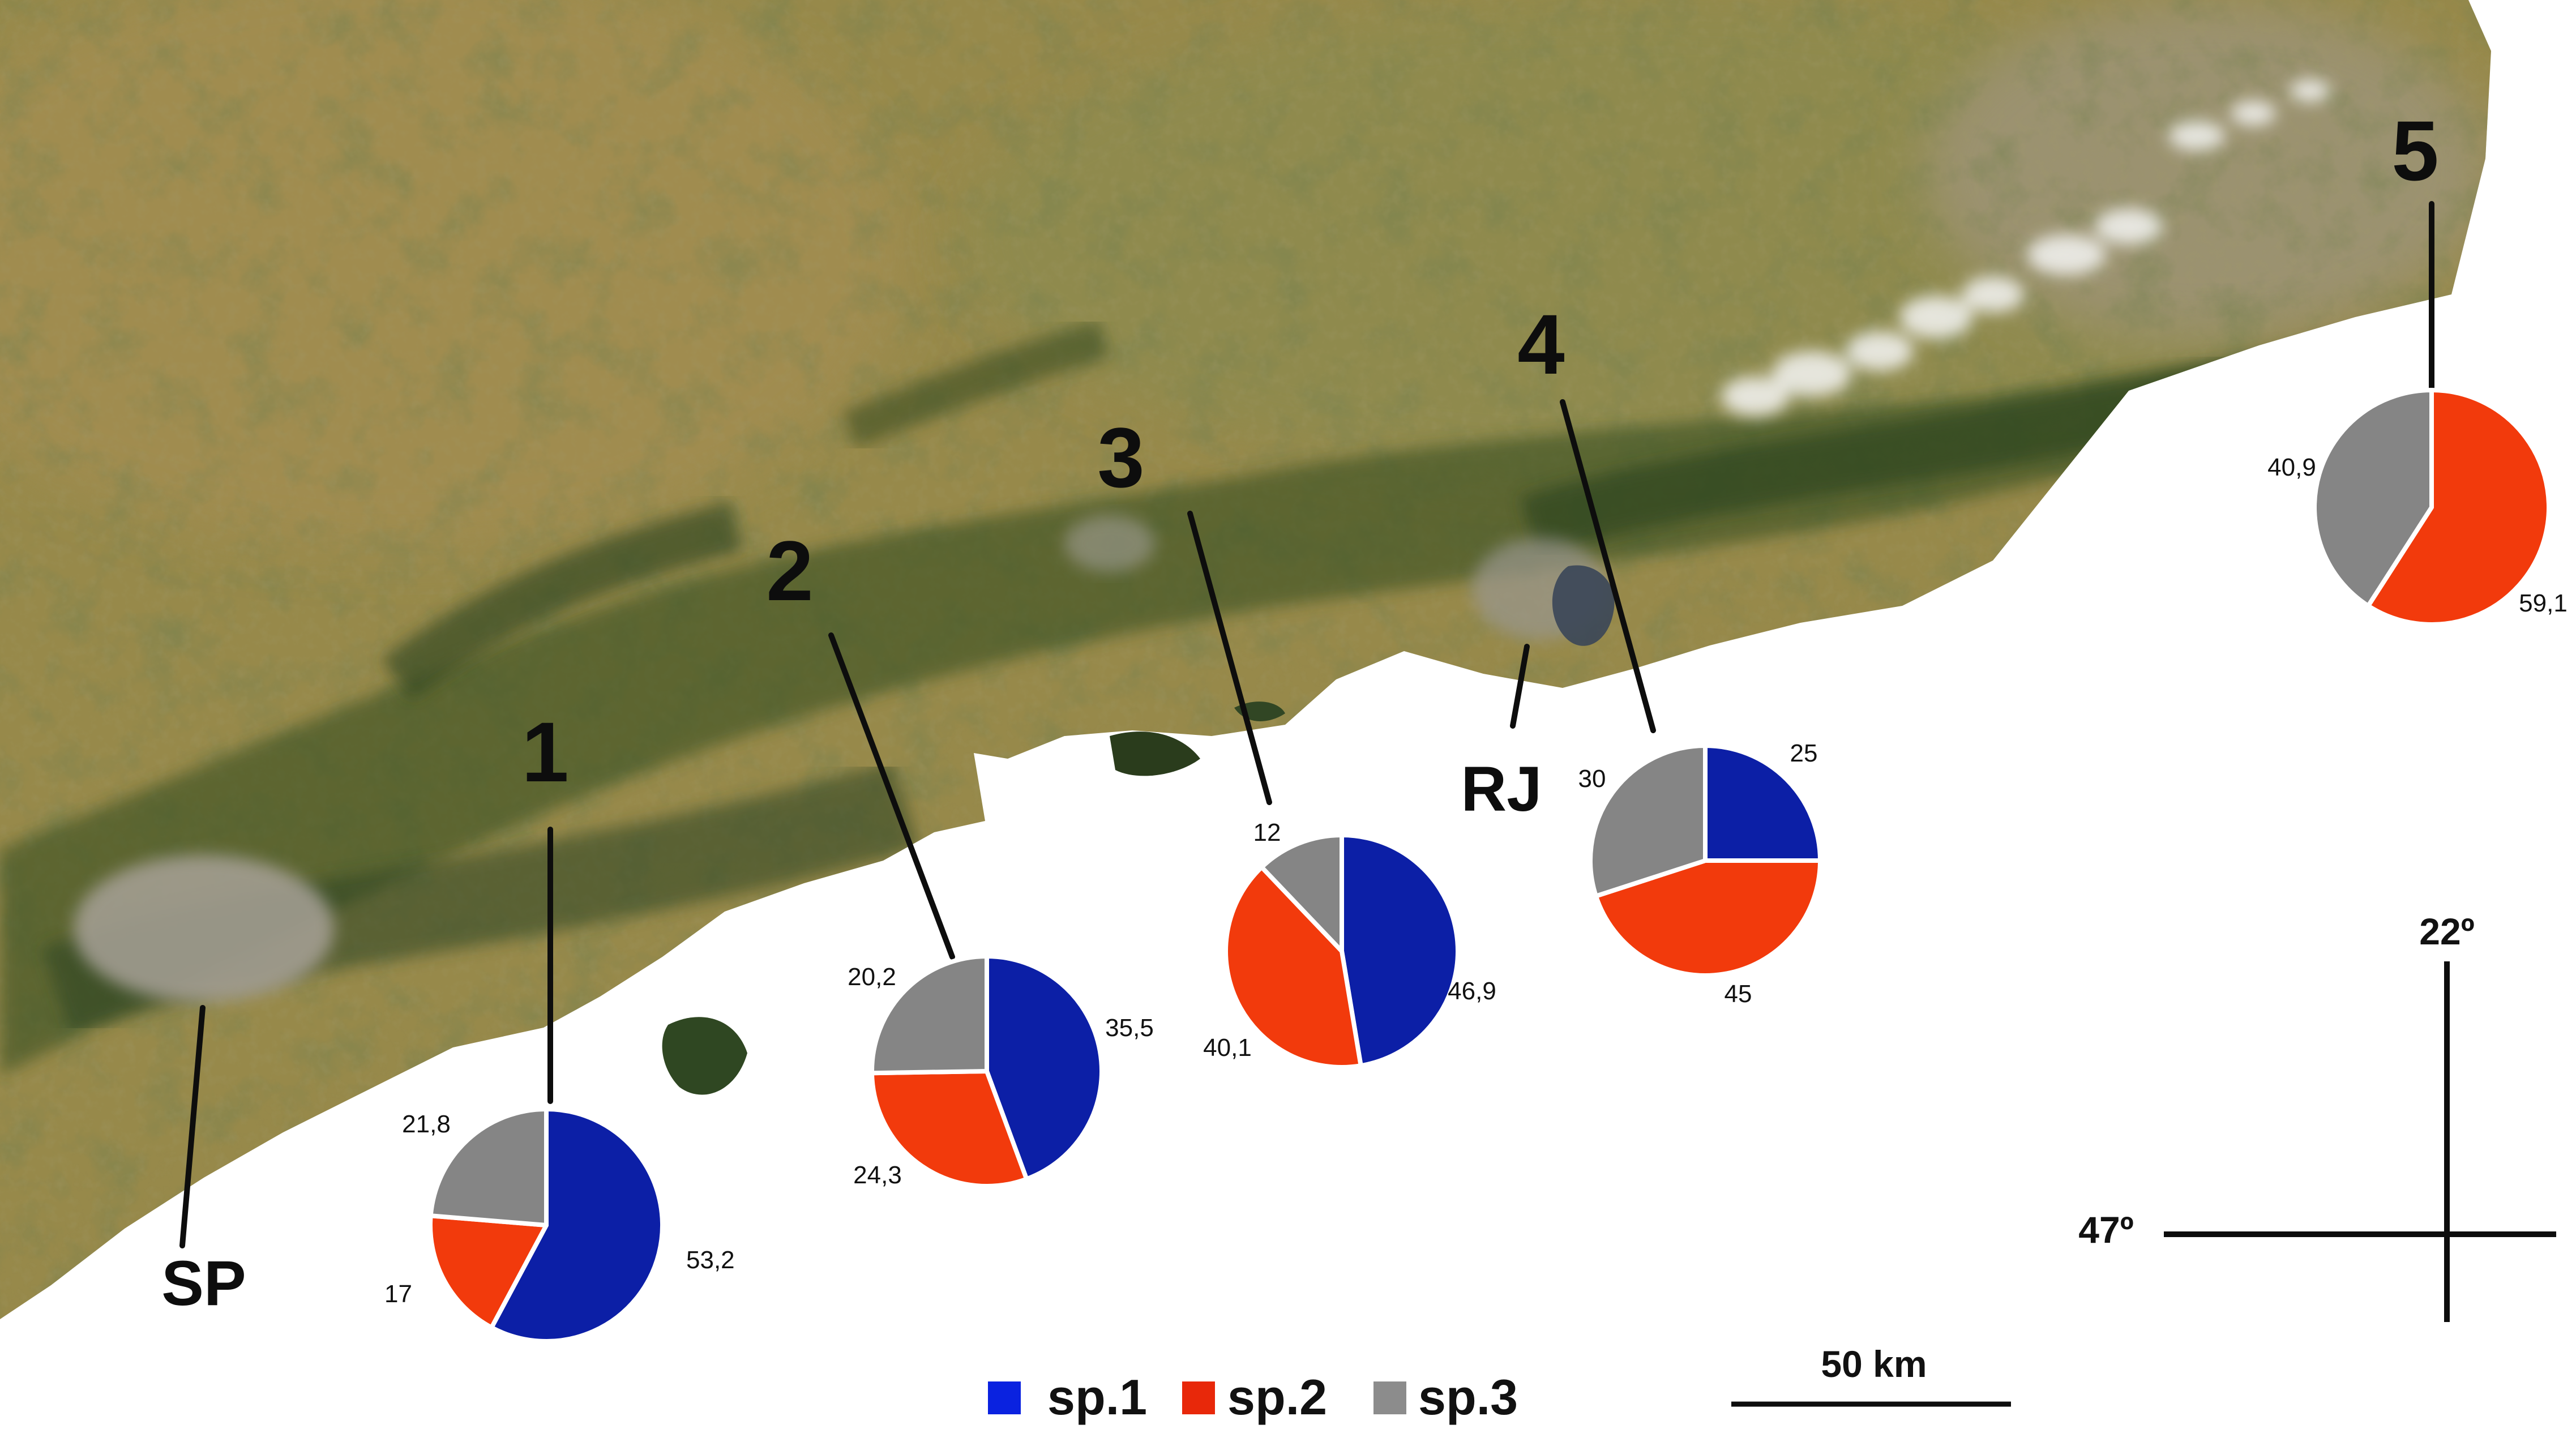  Describe the element at coordinates (2317, 1116) in the screenshot. I see `coordinate-cross: 22º 47º` at that location.